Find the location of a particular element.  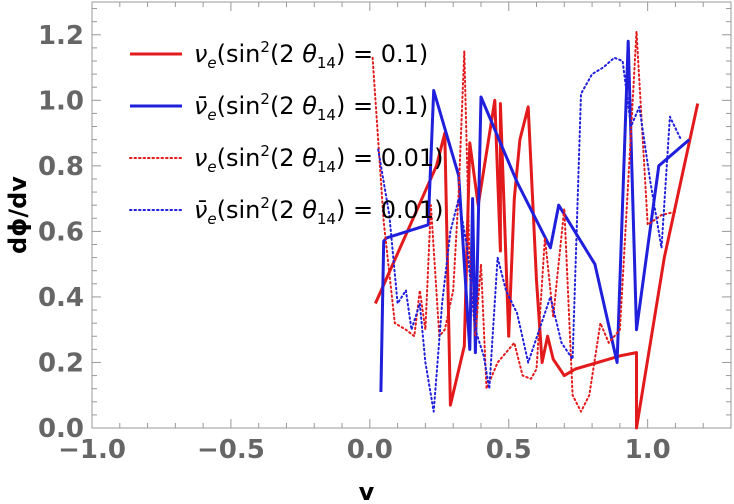

y-tick-label: 0.4 is located at coordinates (61, 298).